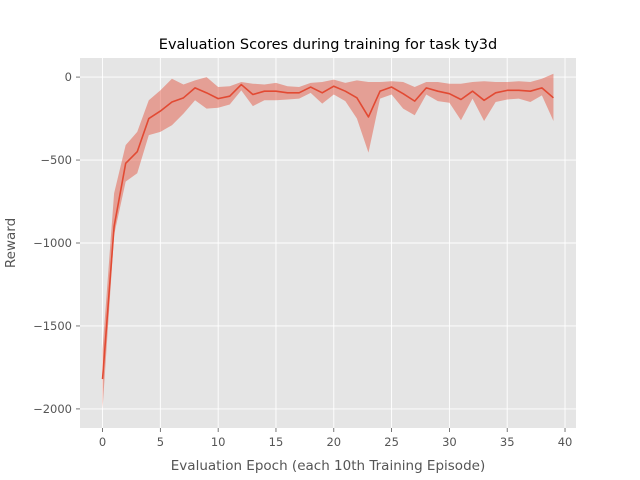  What do you see at coordinates (52, 243) in the screenshot?
I see `y-tick-label: −1000` at bounding box center [52, 243].